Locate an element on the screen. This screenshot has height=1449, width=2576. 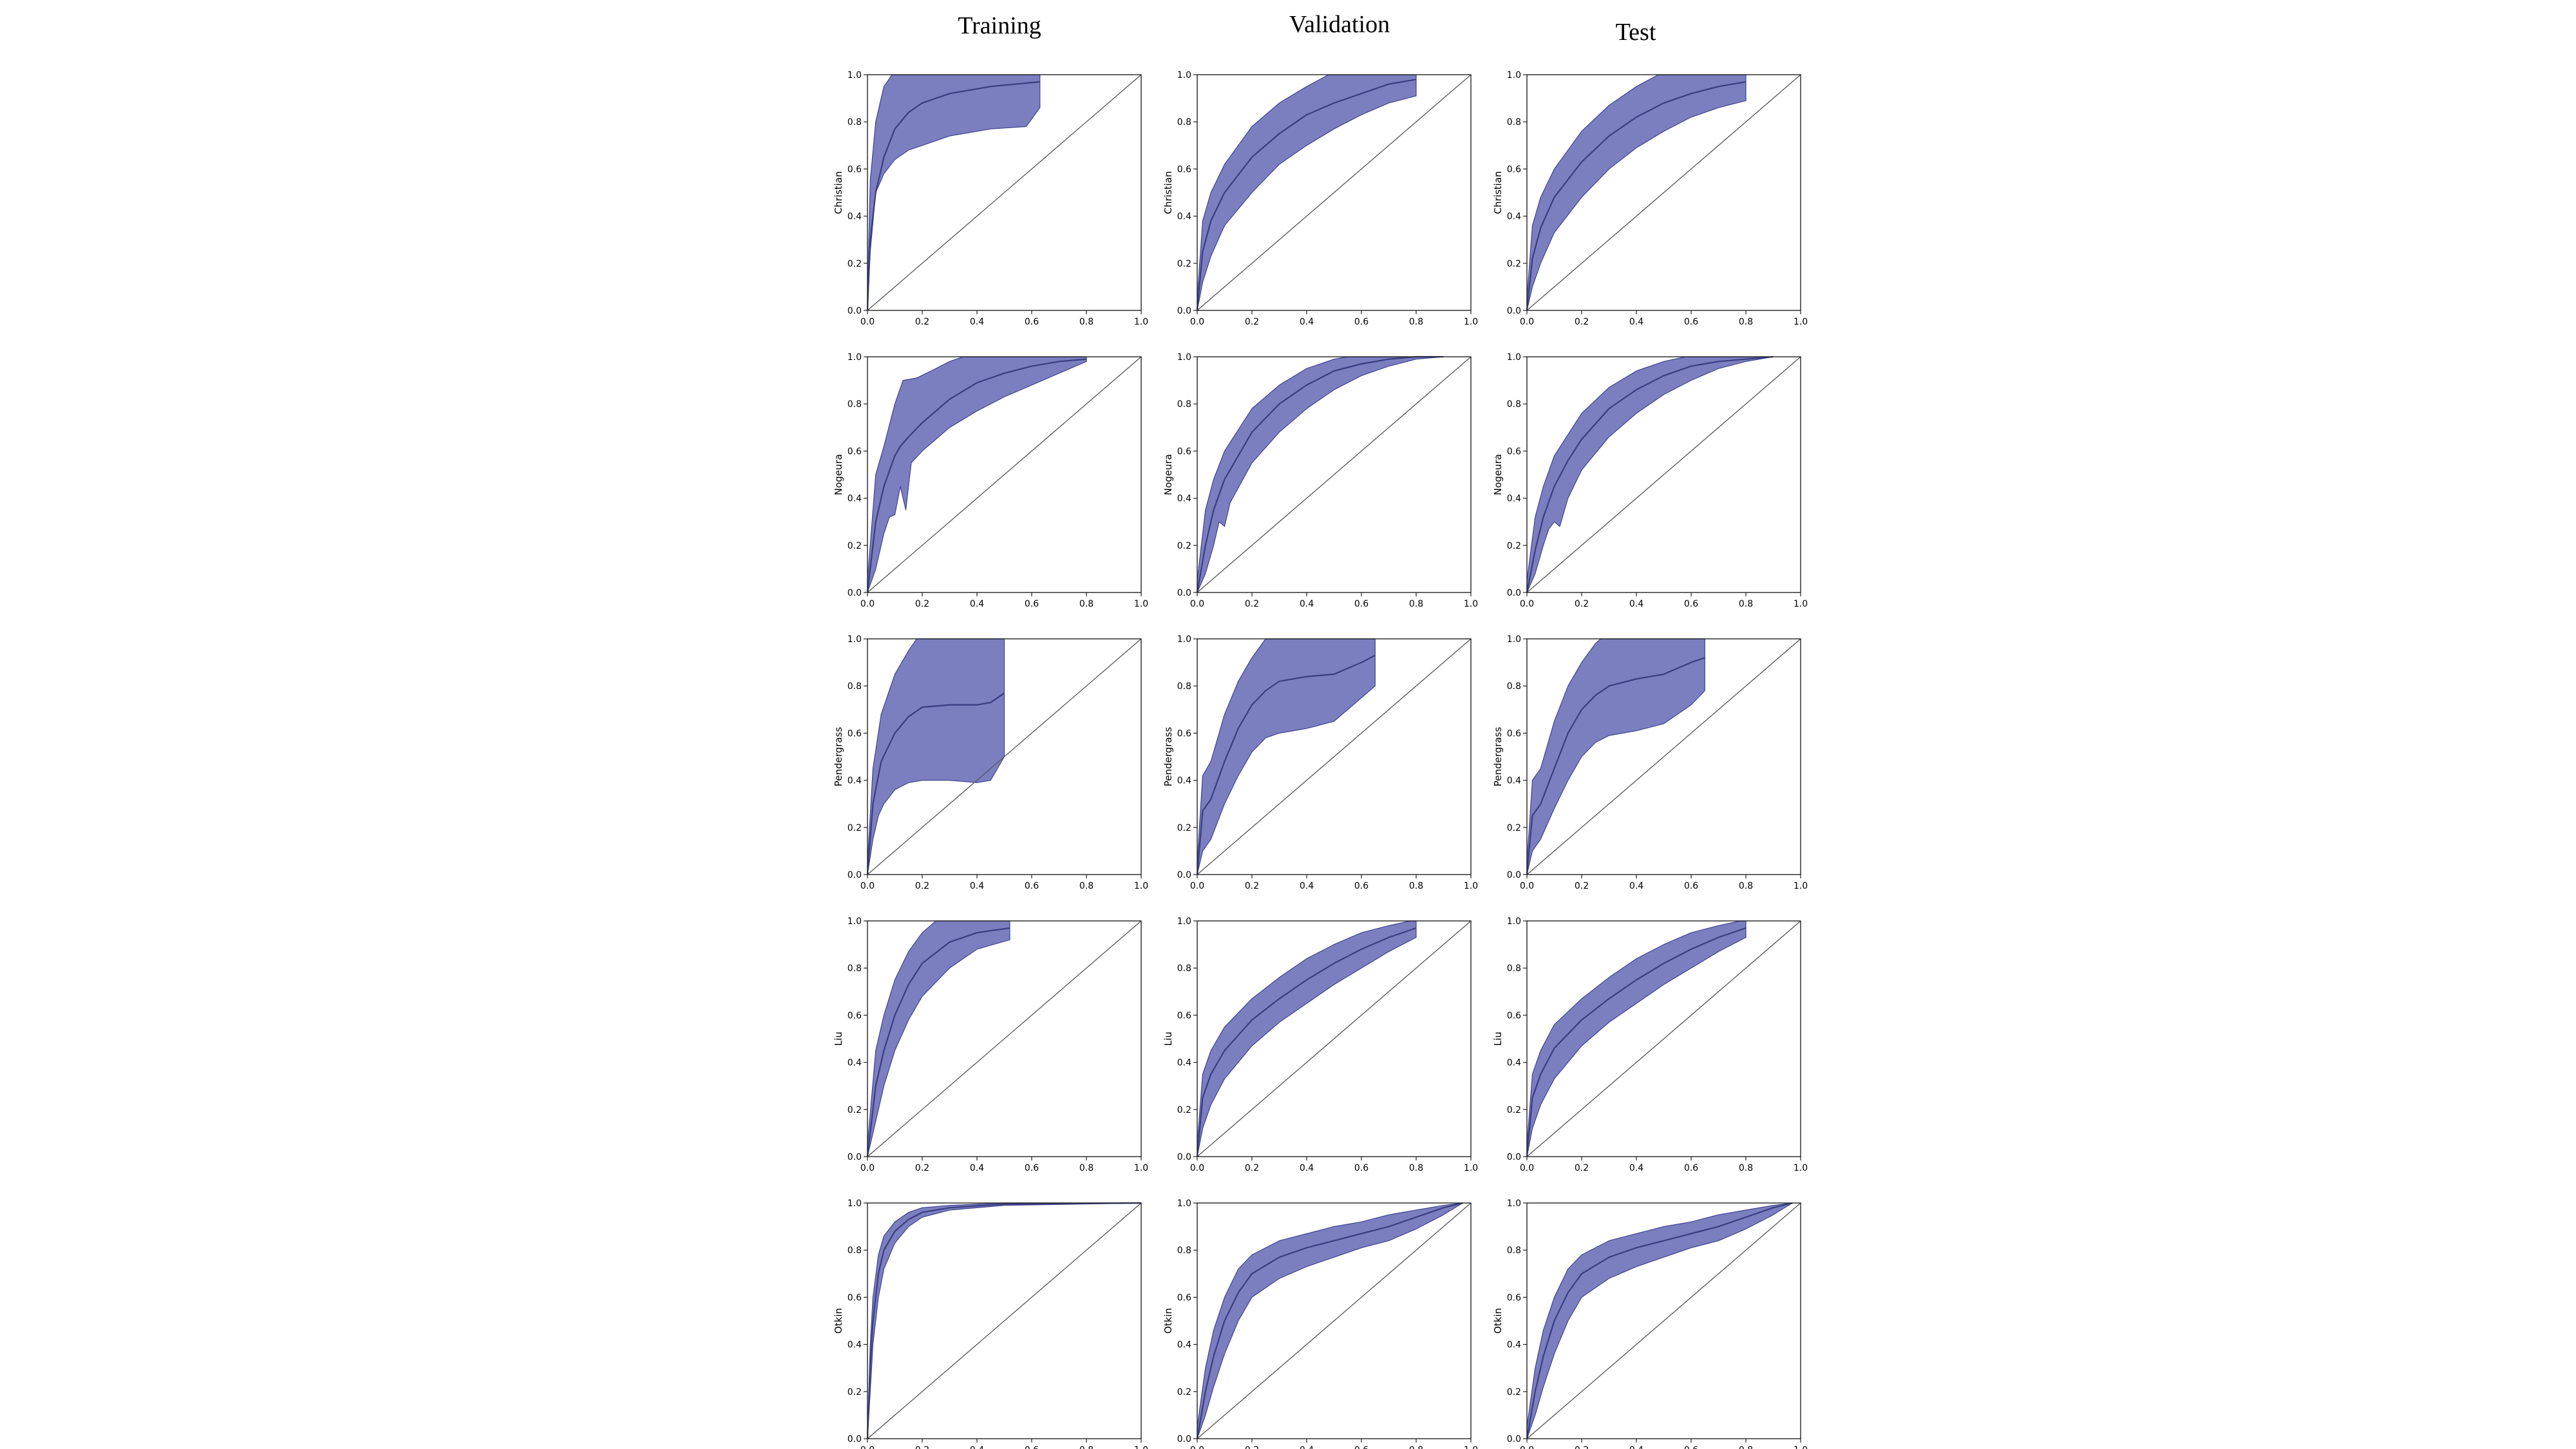
panel-pendergrass-test-row-label: Pendergrass is located at coordinates (1498, 757).